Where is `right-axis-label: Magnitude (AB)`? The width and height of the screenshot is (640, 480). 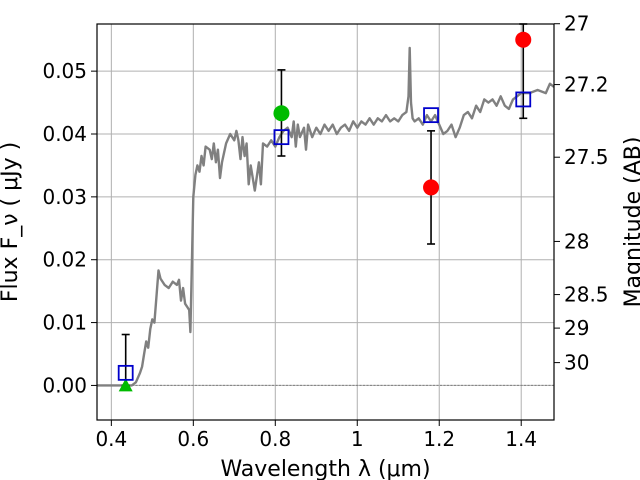
right-axis-label: Magnitude (AB) is located at coordinates (630, 222).